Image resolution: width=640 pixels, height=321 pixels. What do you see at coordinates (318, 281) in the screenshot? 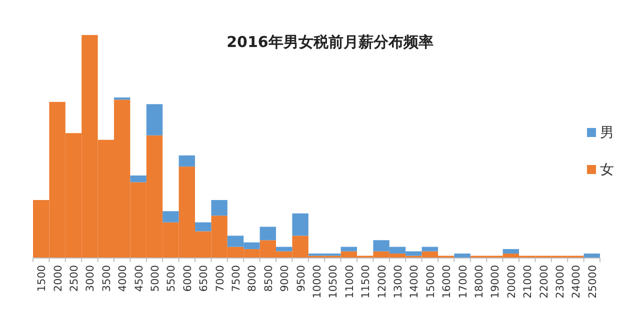
I see `x-tick-label: 10000` at bounding box center [318, 281].